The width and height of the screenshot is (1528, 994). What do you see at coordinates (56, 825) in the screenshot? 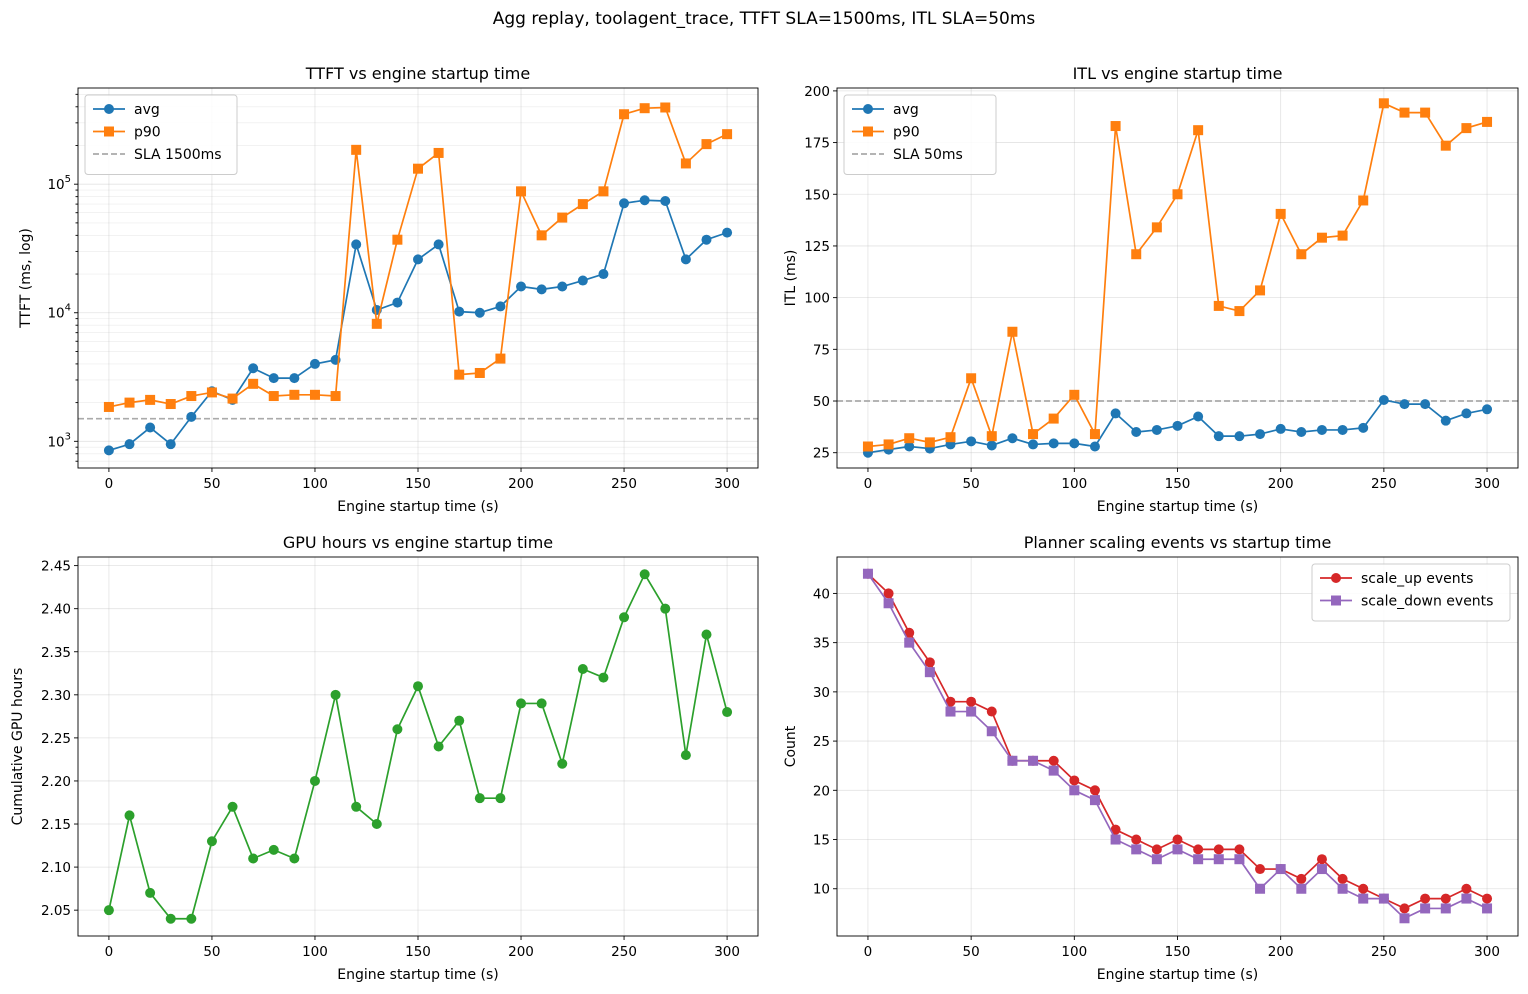
I see `y-tick-label: 2.15` at bounding box center [56, 825].